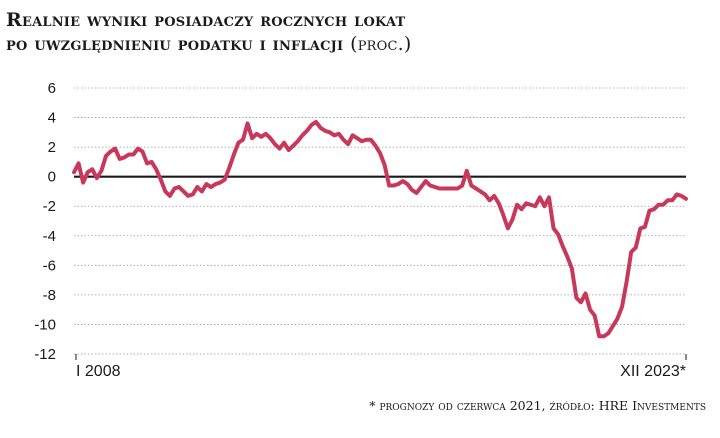 This screenshot has height=438, width=720. What do you see at coordinates (49, 295) in the screenshot?
I see `y-tick-label: -8` at bounding box center [49, 295].